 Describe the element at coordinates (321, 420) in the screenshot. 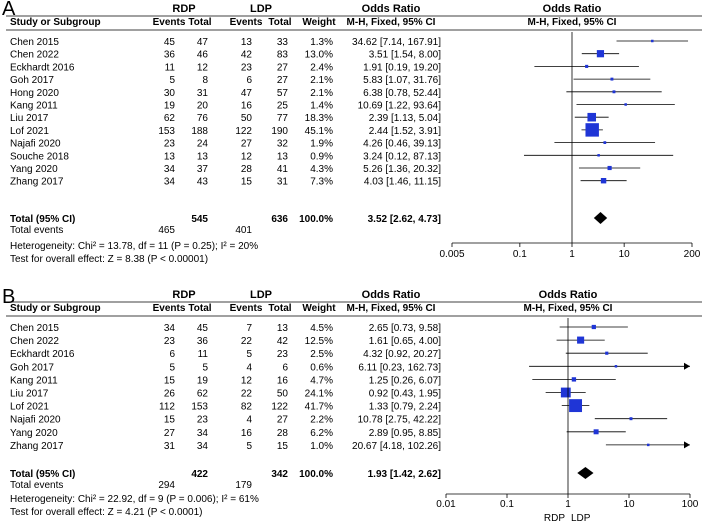

I see `weight-value: 2.2%` at that location.